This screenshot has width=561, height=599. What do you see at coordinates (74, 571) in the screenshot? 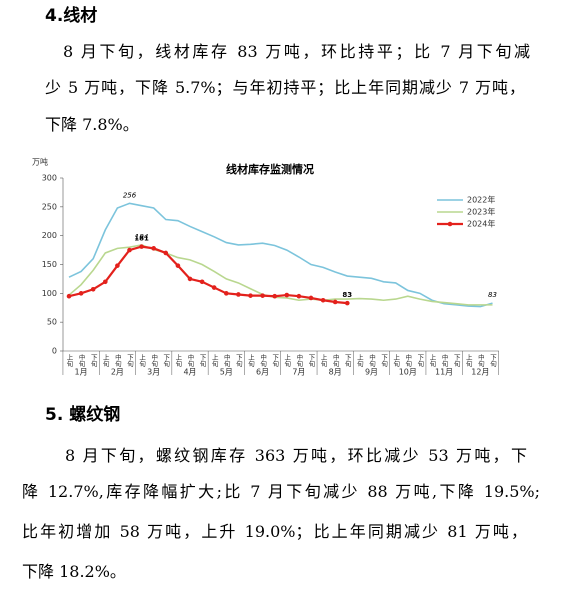
I see `paragraph-line: 下降 18.2%。` at bounding box center [74, 571].